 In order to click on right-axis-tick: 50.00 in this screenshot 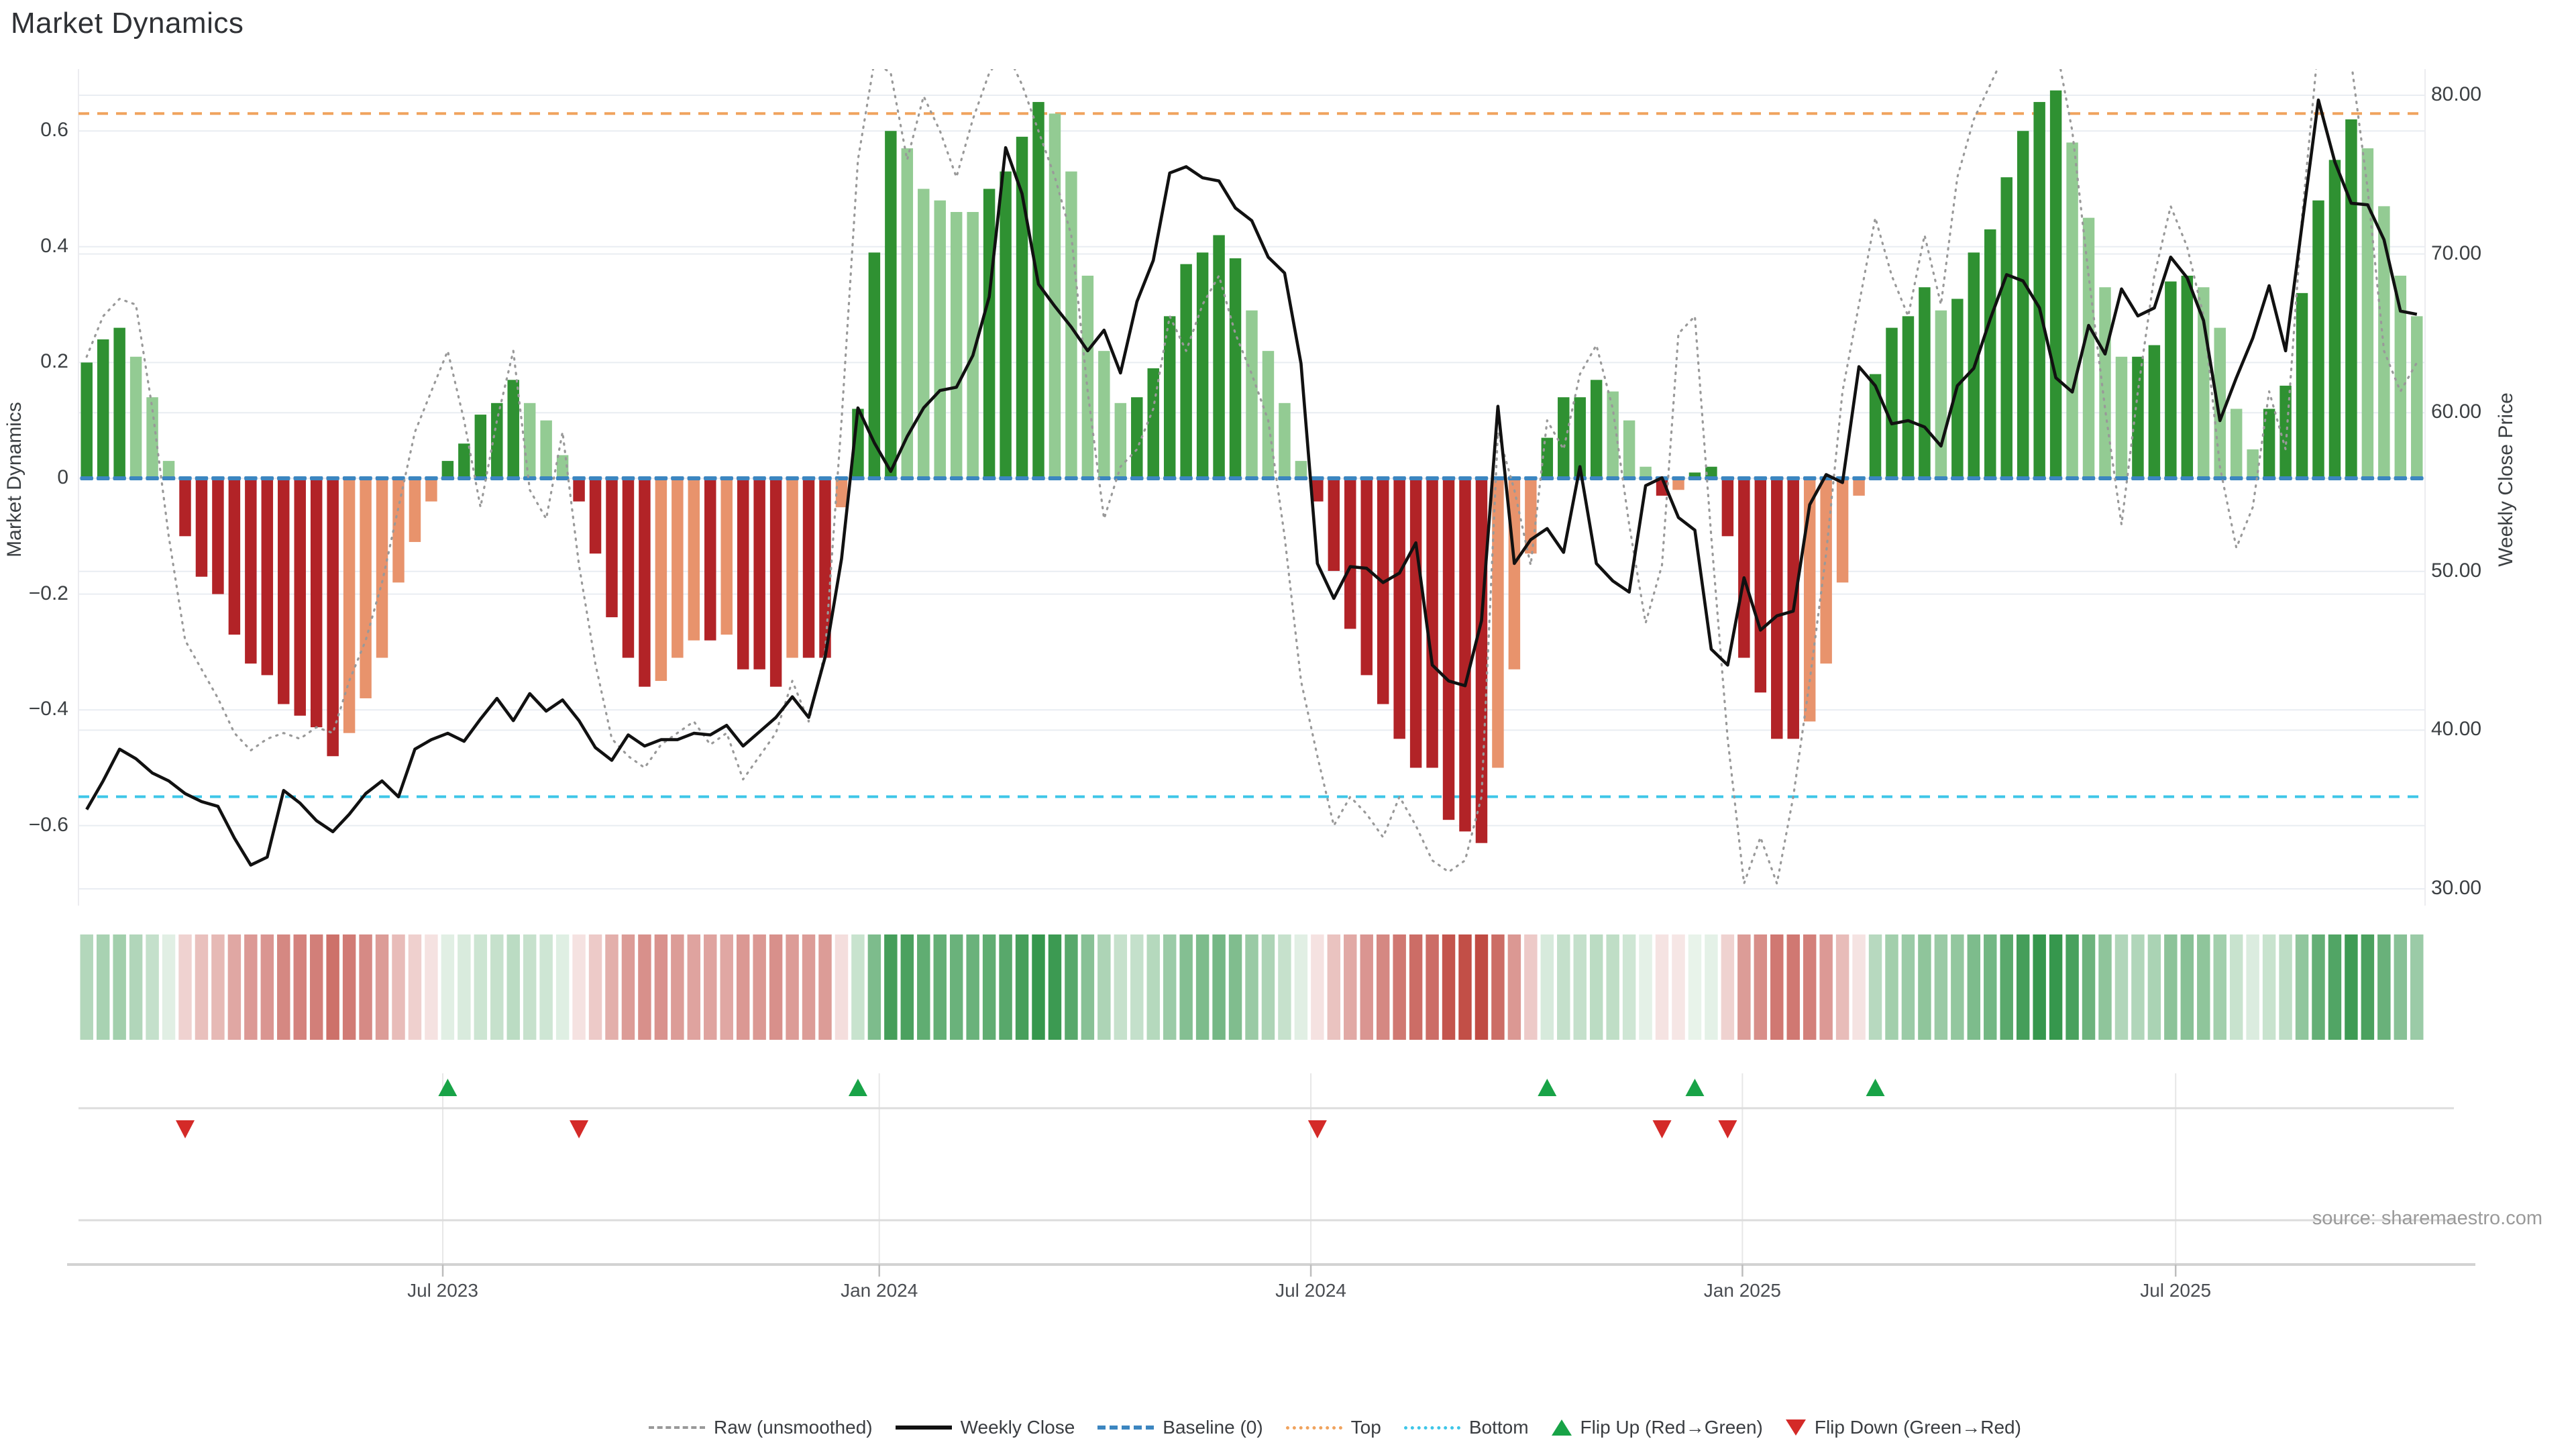, I will do `click(2456, 570)`.